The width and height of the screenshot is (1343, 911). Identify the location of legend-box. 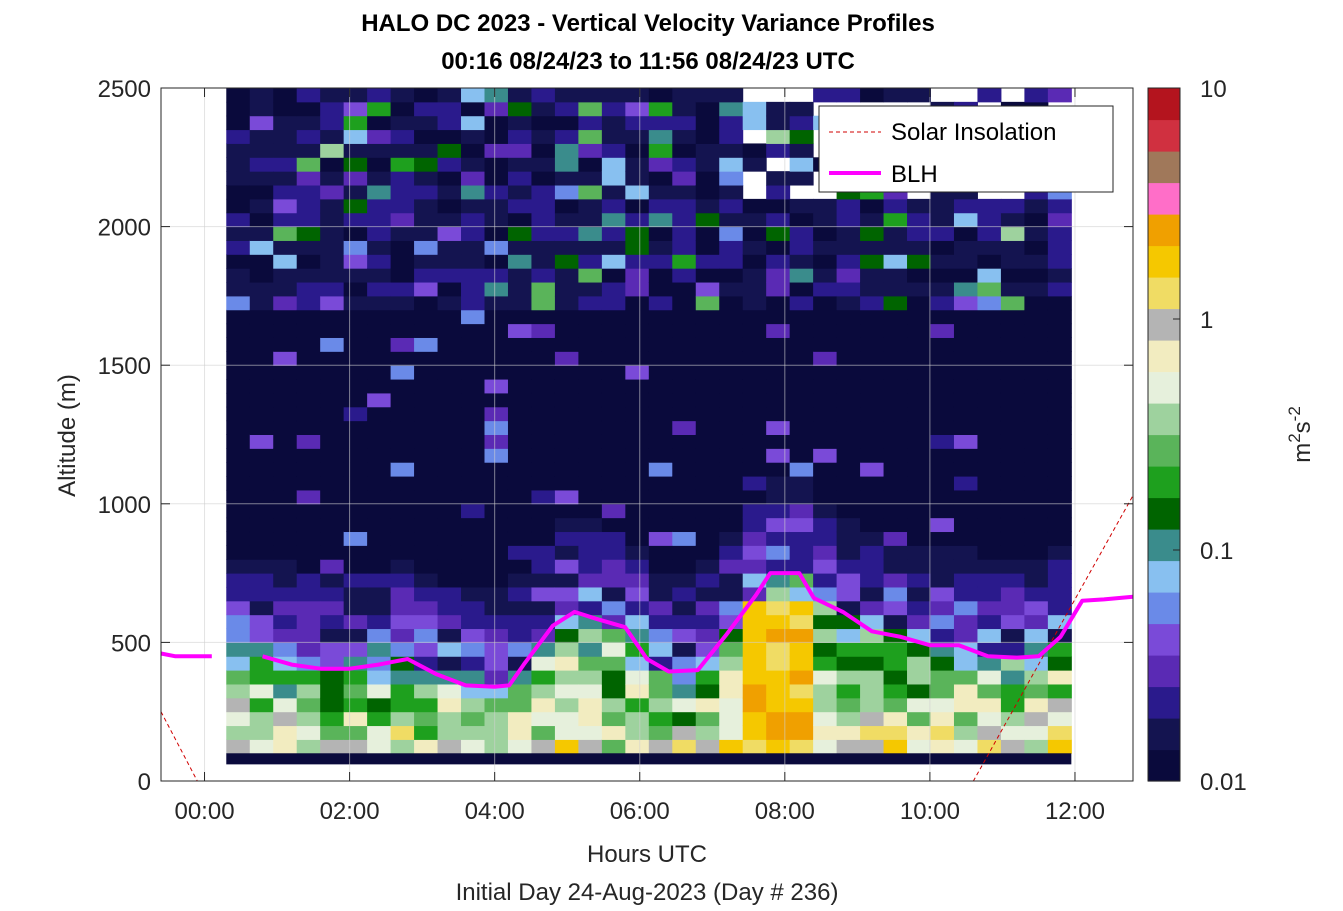
(966, 149).